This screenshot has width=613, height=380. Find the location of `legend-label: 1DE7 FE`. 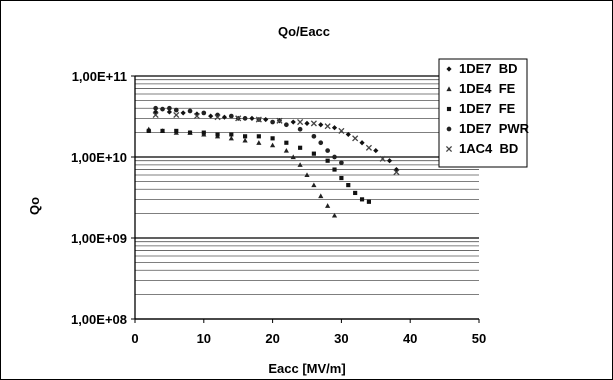

legend-label: 1DE7 FE is located at coordinates (487, 108).